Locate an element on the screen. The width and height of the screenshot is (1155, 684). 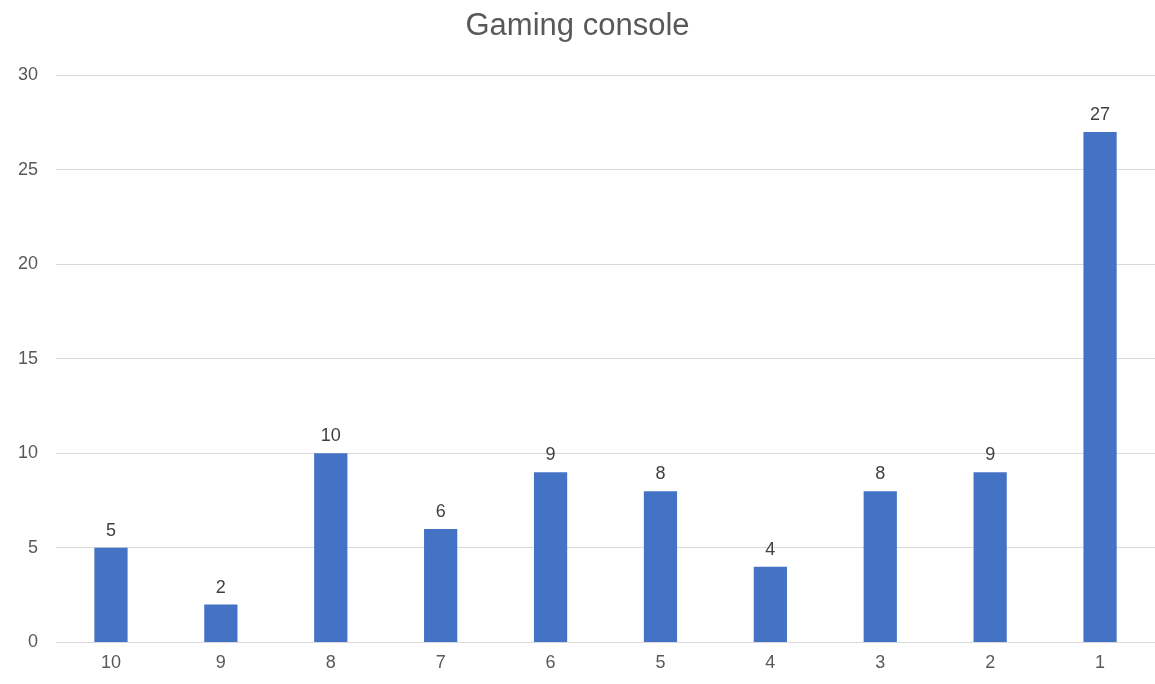
x-tick-label: 8 is located at coordinates (330, 662).